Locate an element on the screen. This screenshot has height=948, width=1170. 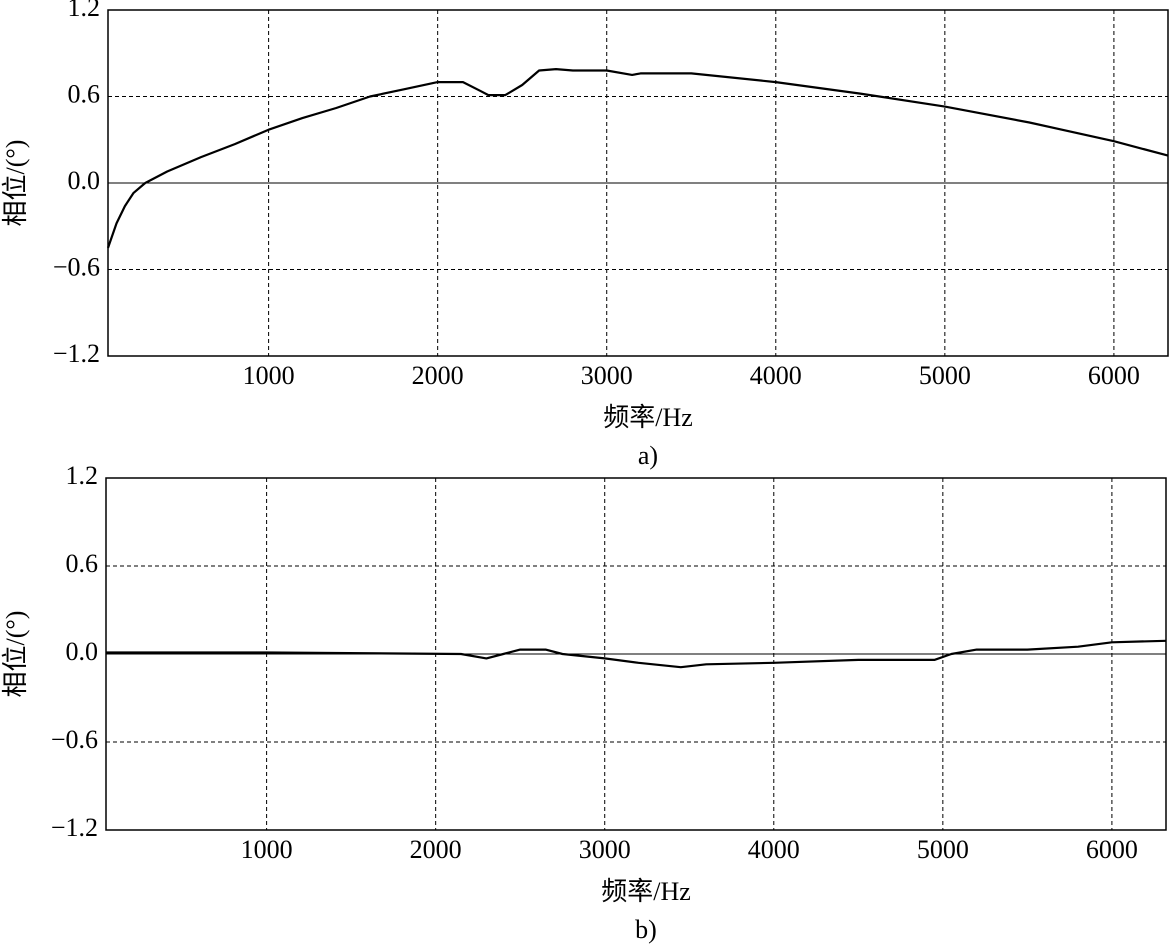
data-line is located at coordinates (636, 654).